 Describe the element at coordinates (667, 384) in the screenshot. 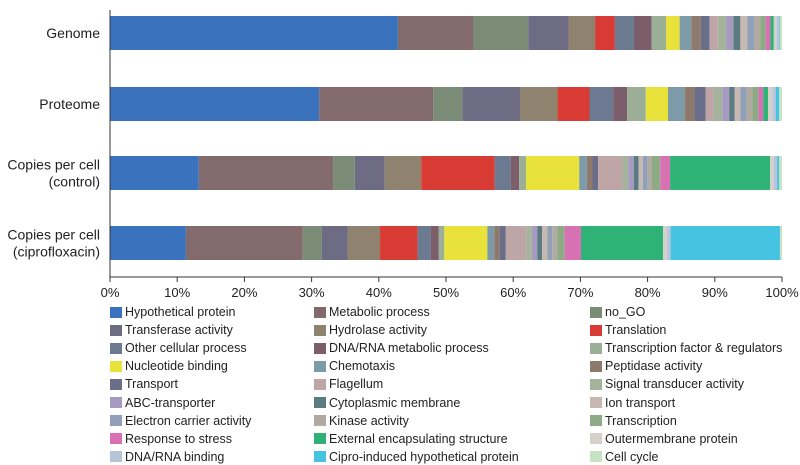

I see `legend-item: Signal transducer activity` at that location.